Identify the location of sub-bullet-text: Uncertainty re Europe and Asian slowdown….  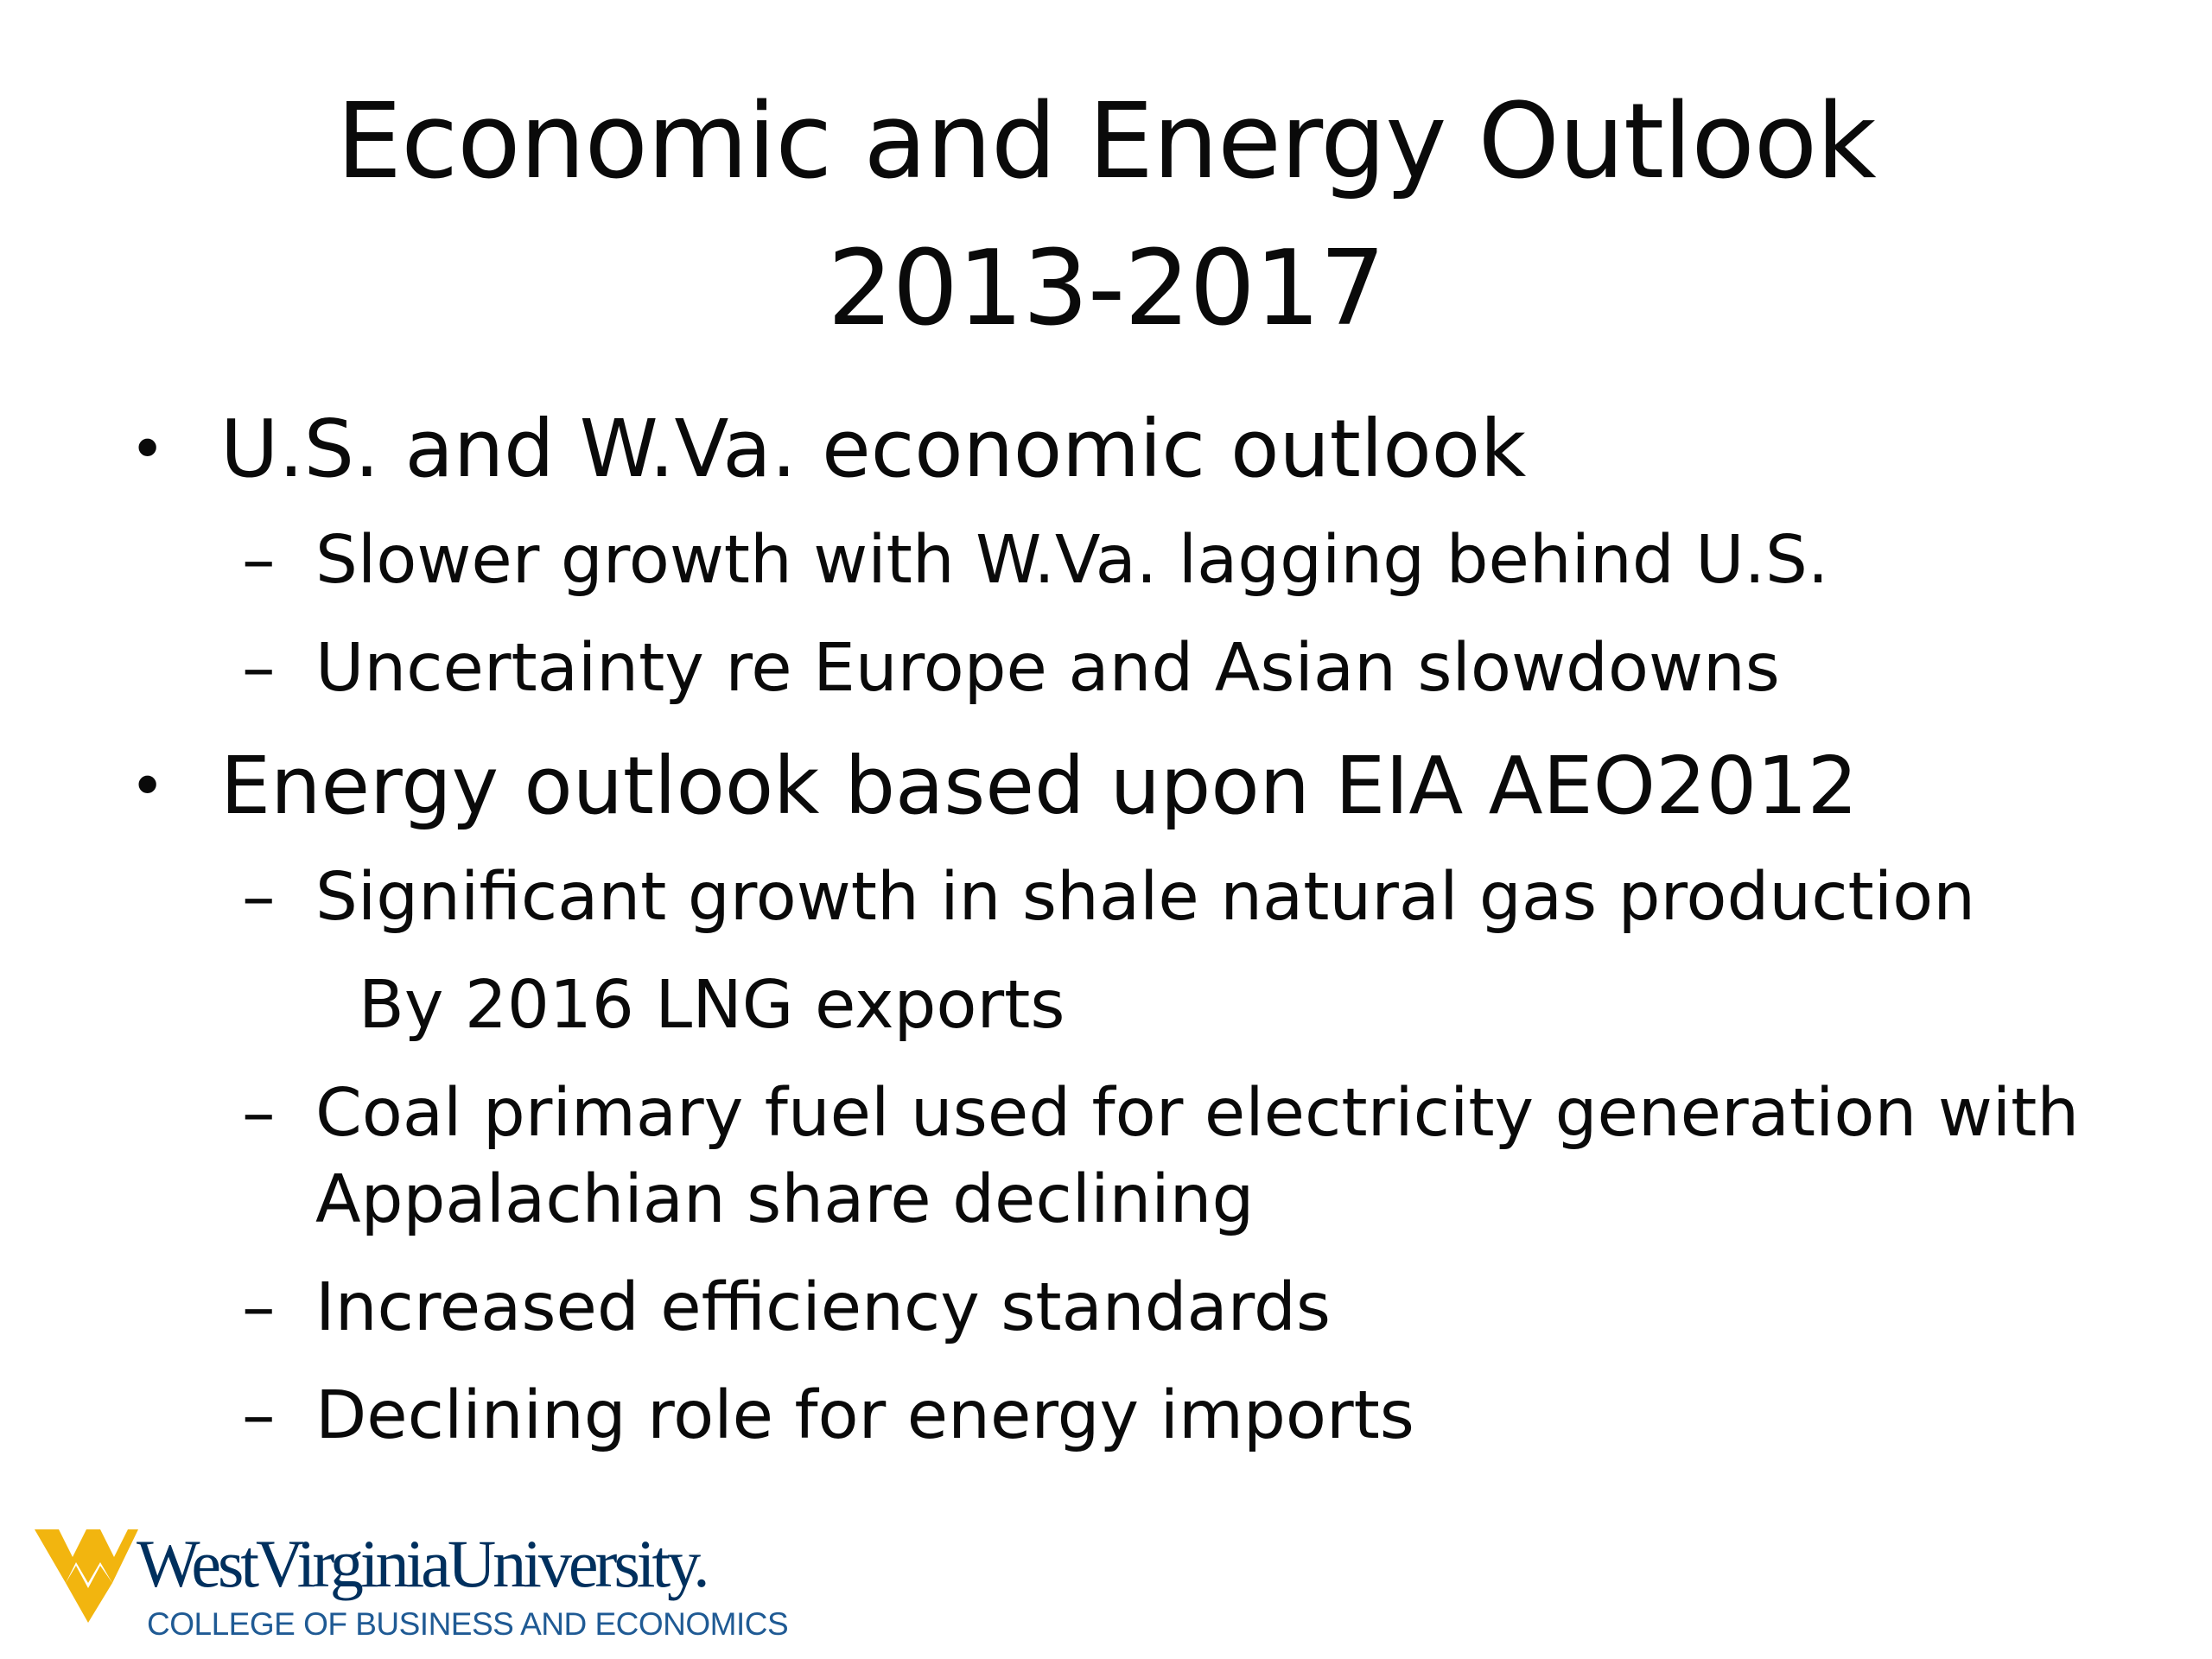
(1047, 668).